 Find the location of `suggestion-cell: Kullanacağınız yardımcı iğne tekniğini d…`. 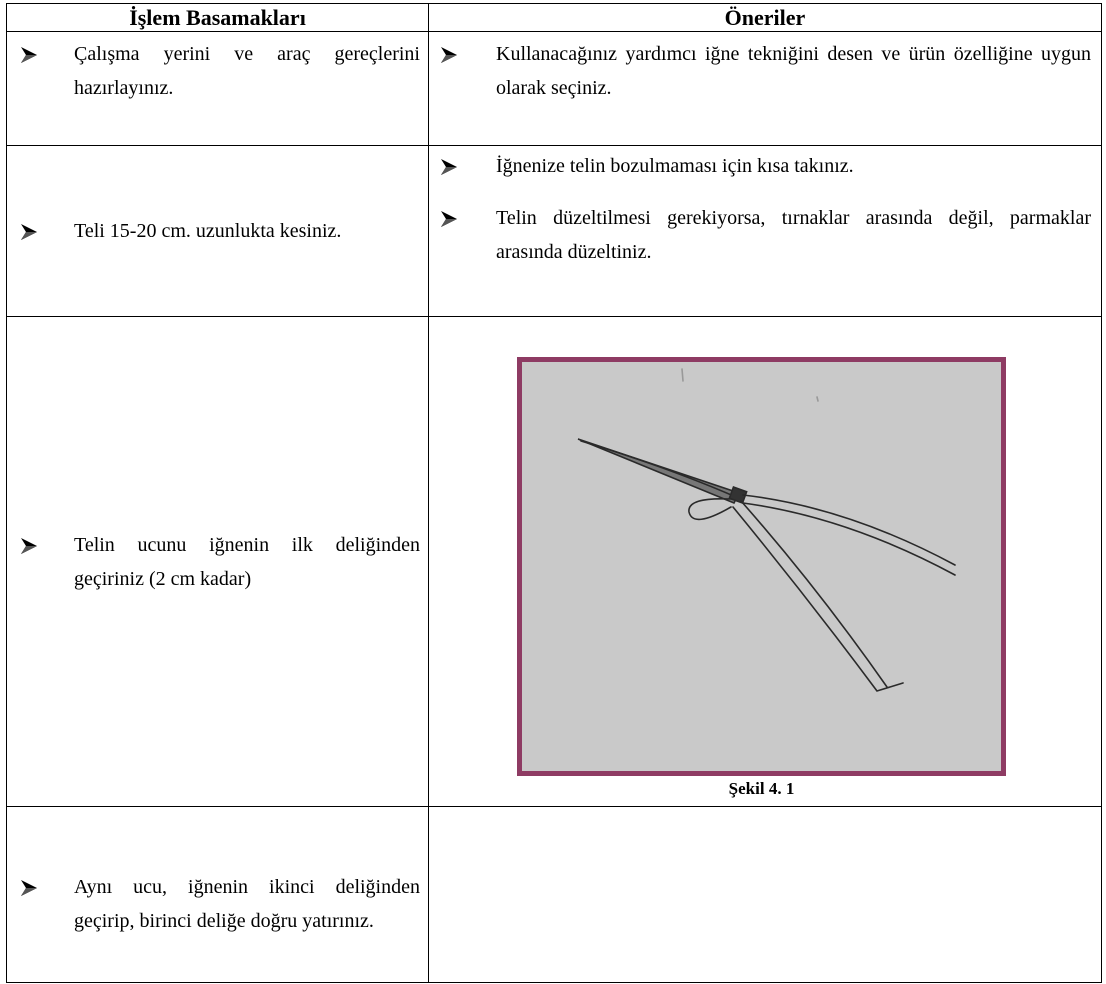

suggestion-cell: Kullanacağınız yardımcı iğne tekniğini d… is located at coordinates (765, 88).